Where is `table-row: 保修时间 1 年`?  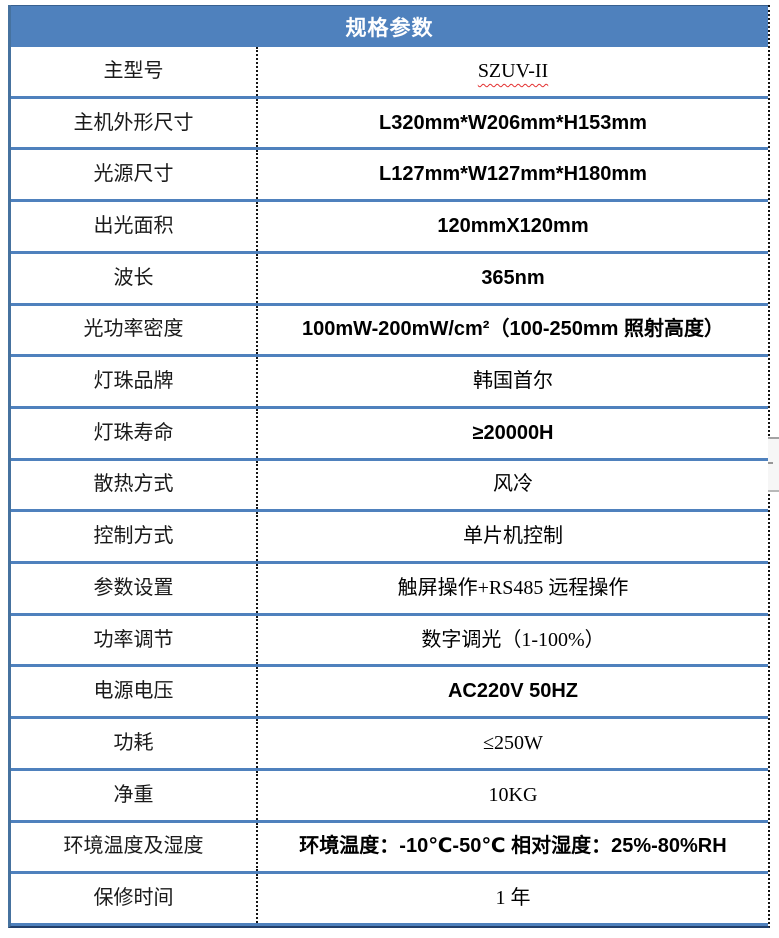
table-row: 保修时间 1 年 is located at coordinates (389, 900).